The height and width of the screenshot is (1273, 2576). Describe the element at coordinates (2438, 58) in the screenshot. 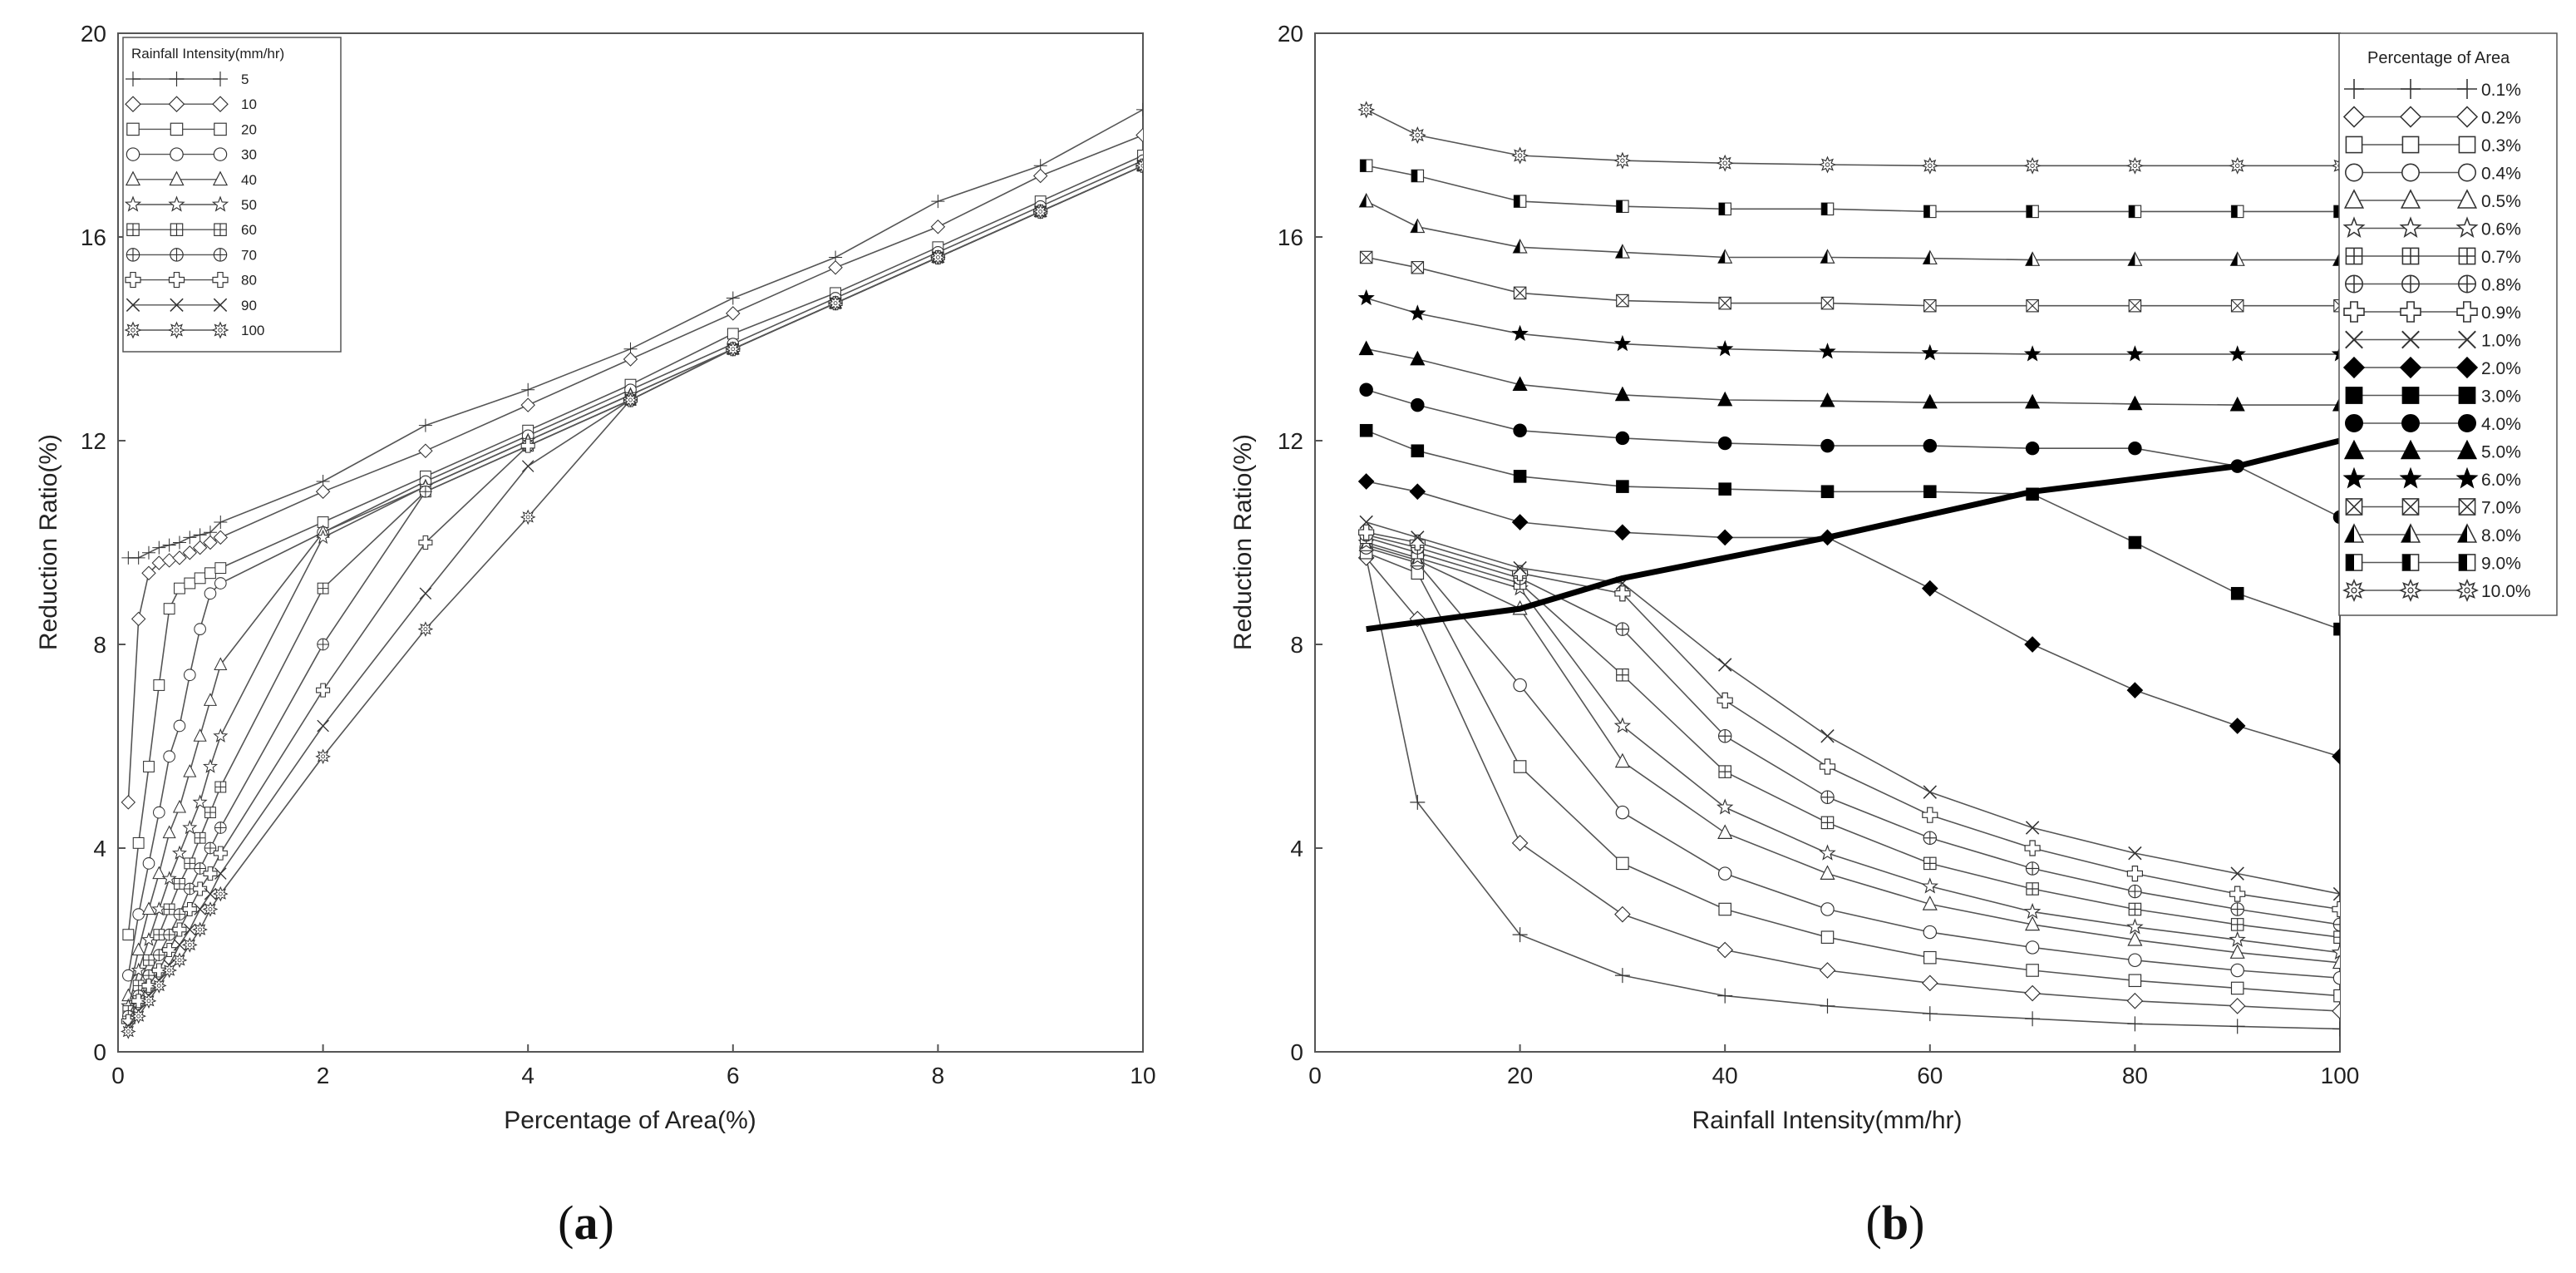

I see `legend-title-b: Percentage of Area` at that location.